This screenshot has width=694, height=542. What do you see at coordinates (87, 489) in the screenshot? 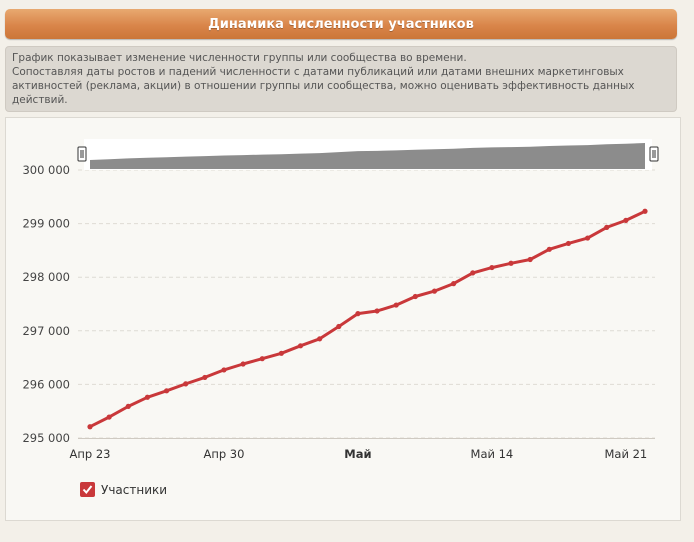
I see `checkbox-icon` at bounding box center [87, 489].